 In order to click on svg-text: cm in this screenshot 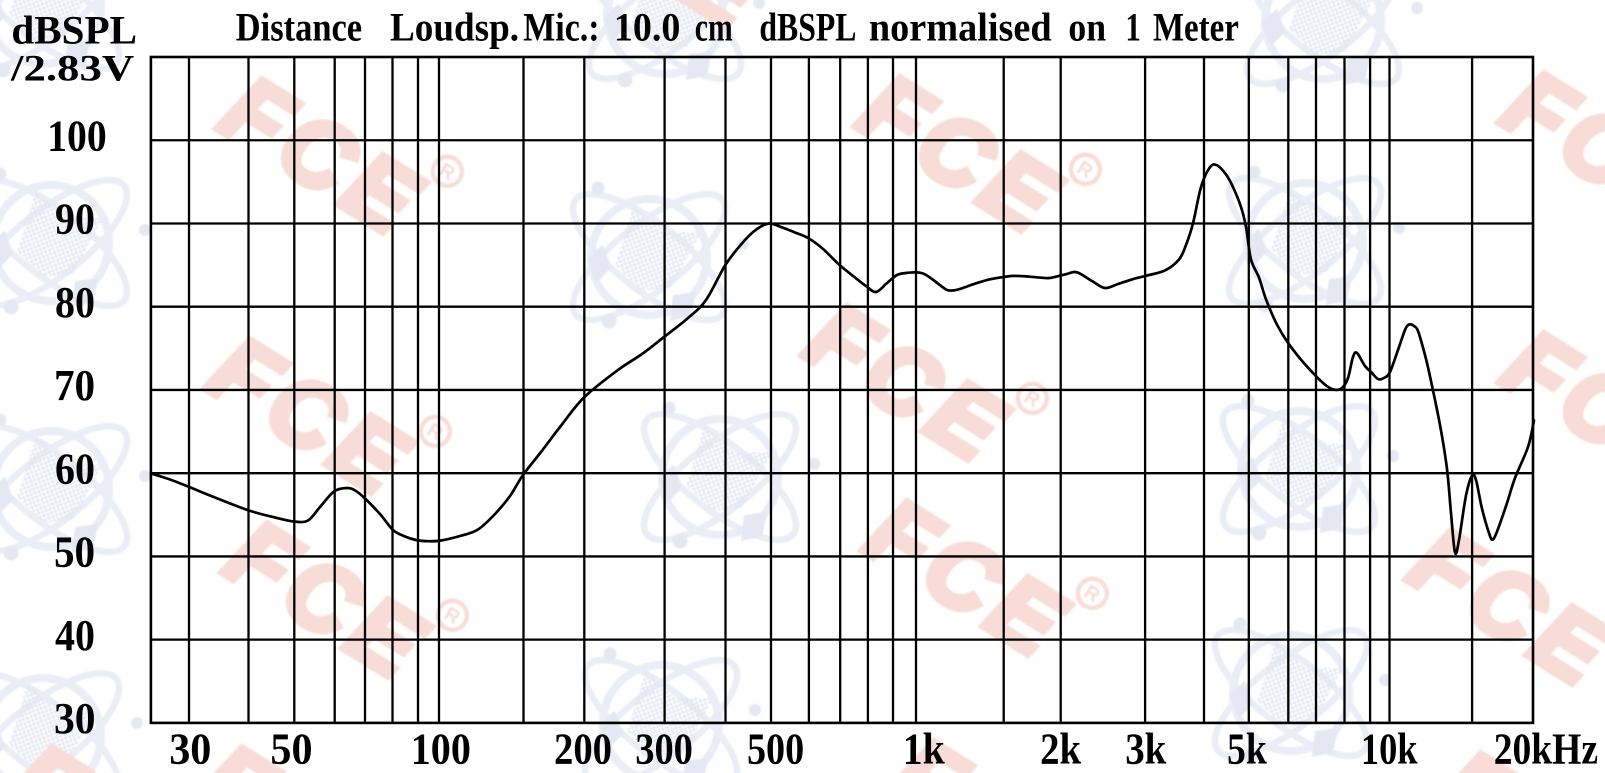, I will do `click(714, 27)`.